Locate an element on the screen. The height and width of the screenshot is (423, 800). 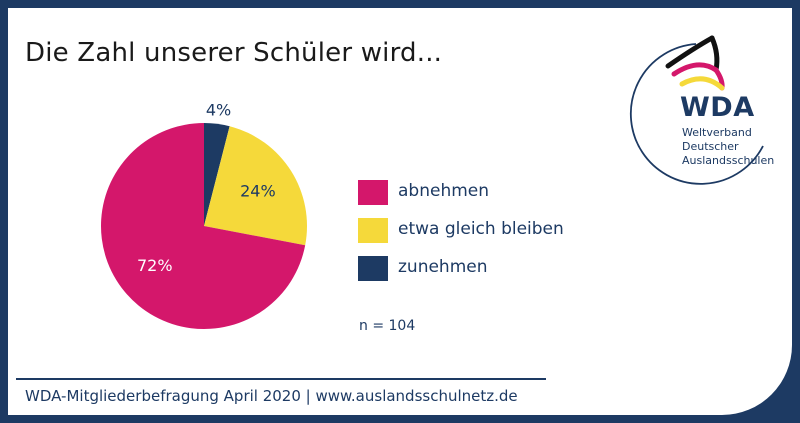
wda-logo-icon is located at coordinates (696, 110).